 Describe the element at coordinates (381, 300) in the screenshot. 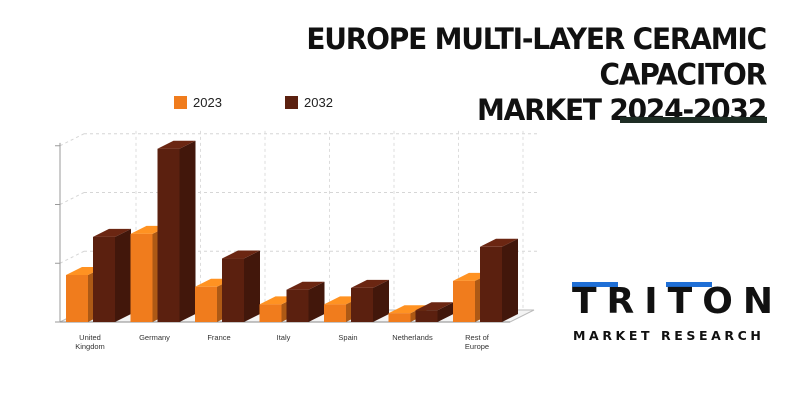

I see `bar-side-2032-spain` at that location.